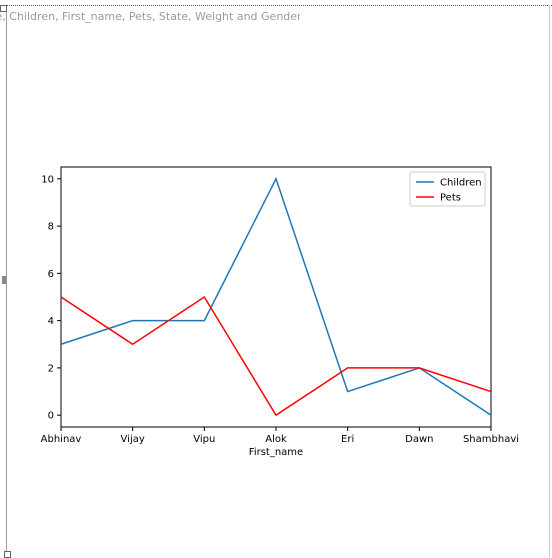 Image resolution: width=552 pixels, height=558 pixels. Describe the element at coordinates (491, 439) in the screenshot. I see `x-tick-label: Shambhavi` at that location.